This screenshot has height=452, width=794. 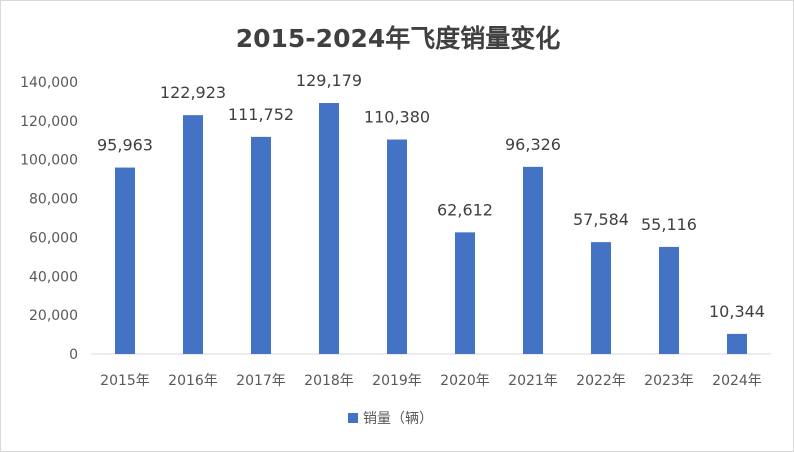 I want to click on x-tick-label: 2019年, so click(x=397, y=381).